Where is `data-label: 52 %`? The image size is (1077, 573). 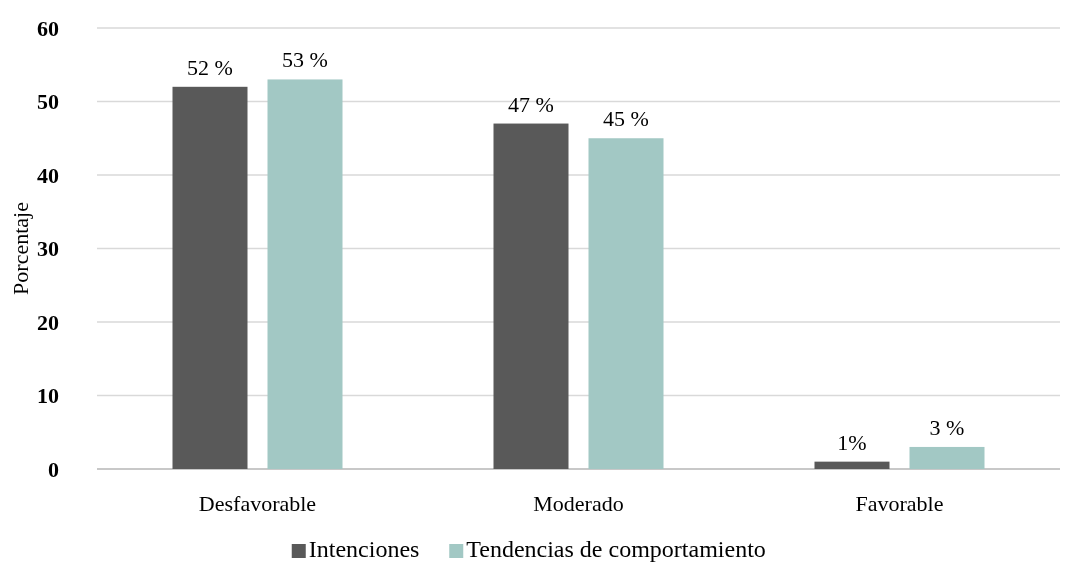 data-label: 52 % is located at coordinates (210, 67).